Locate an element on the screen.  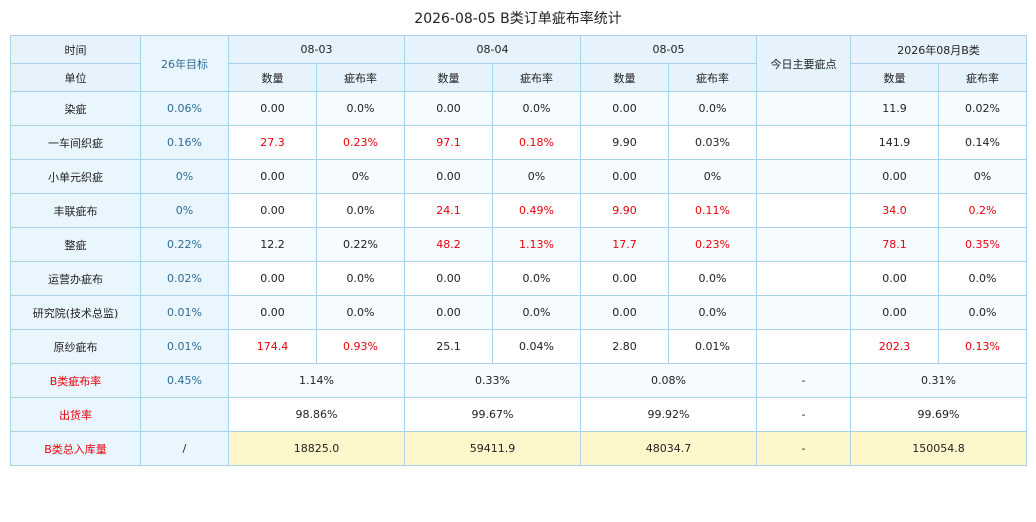
month-rate: 0.2% is located at coordinates (982, 210).